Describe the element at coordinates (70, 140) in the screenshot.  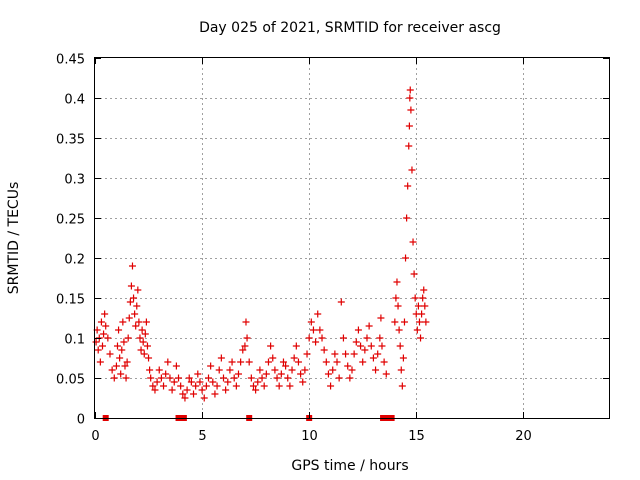
I see `y-tick-label: 0.35` at that location.